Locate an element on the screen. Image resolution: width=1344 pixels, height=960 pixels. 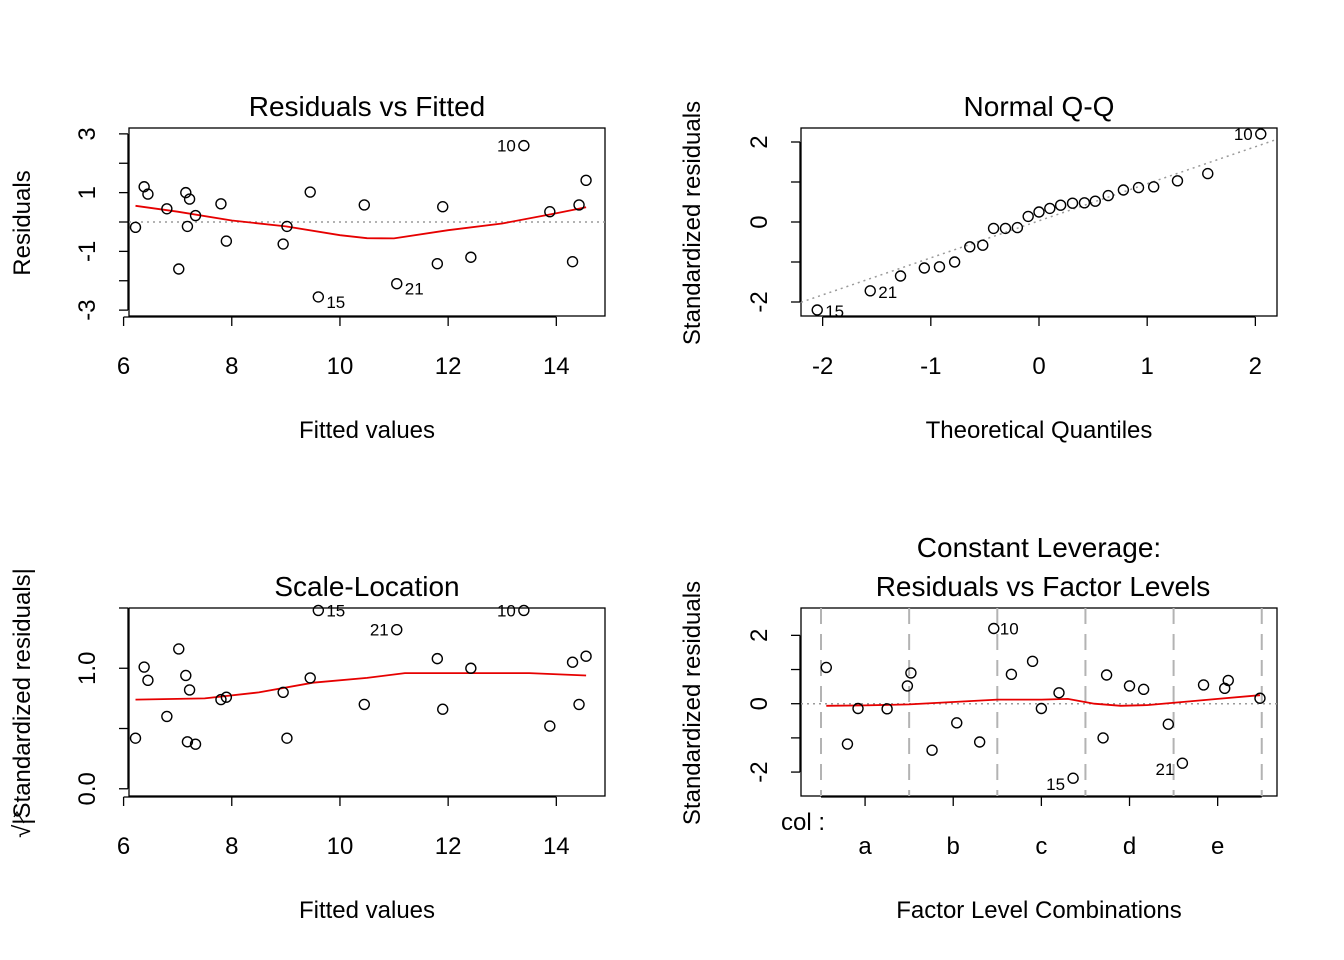
scale-location-ylabel: √|Standardized residuals| is located at coordinates (22, 703).